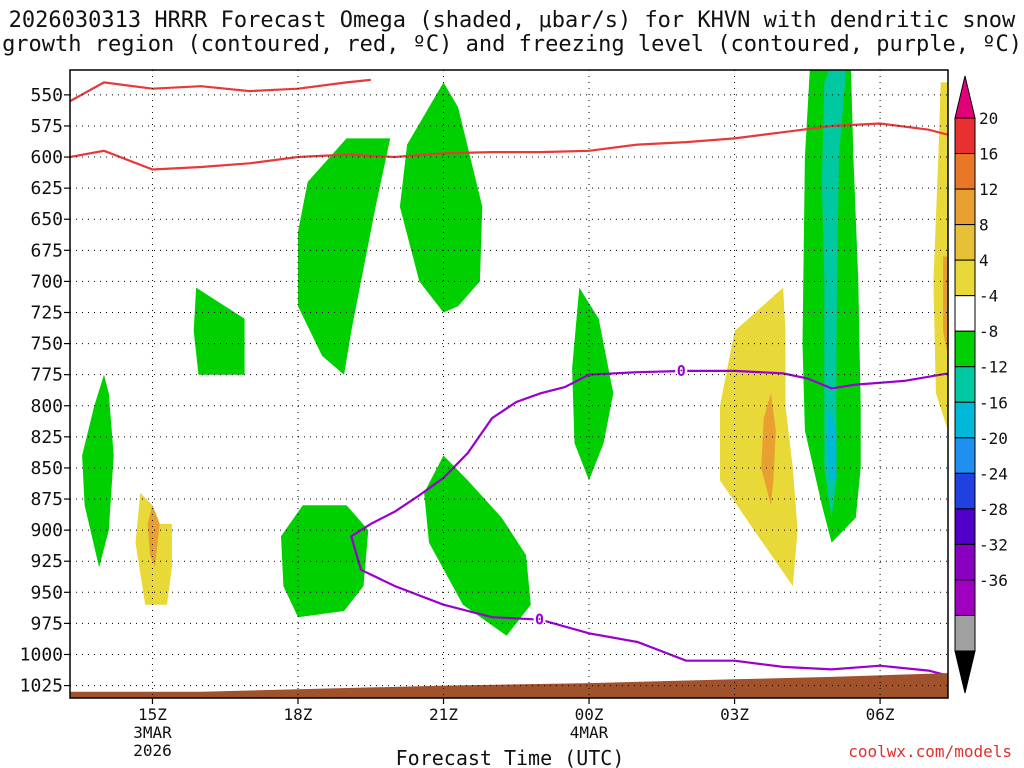  What do you see at coordinates (46, 561) in the screenshot?
I see `y-tick-label: 925` at bounding box center [46, 561].